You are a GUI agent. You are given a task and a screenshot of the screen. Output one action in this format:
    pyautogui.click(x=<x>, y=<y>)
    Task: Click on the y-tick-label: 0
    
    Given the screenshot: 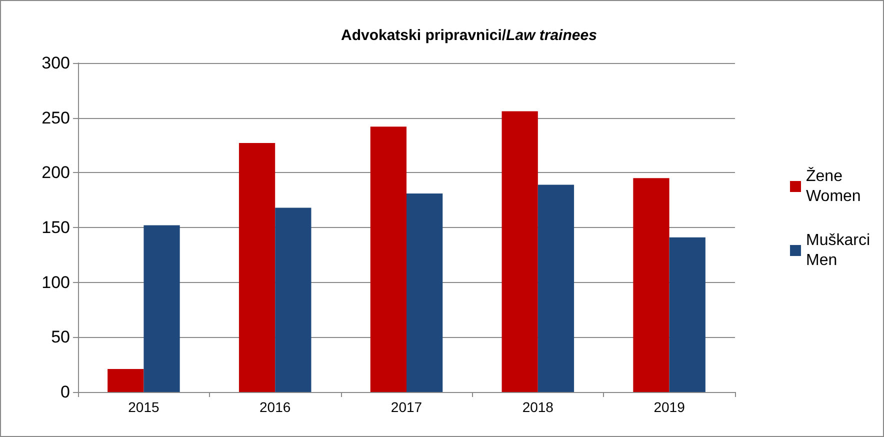 What is the action you would take?
    pyautogui.click(x=65, y=392)
    